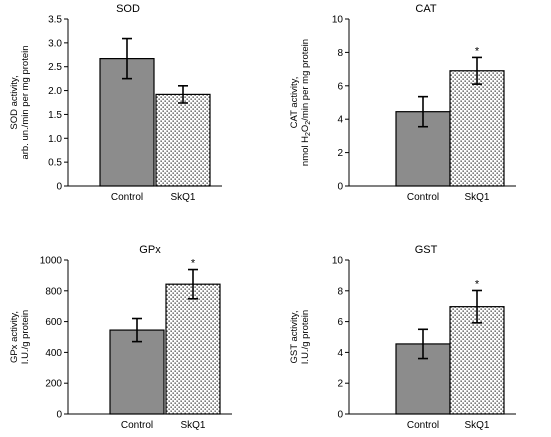 This screenshot has height=437, width=551. I want to click on y-tick-label: 1000, so click(51, 261).